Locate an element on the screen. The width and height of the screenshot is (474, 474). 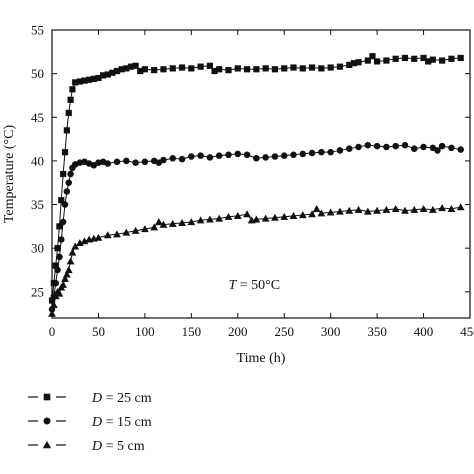
x-axis-title: Time (h) is located at coordinates (261, 358).